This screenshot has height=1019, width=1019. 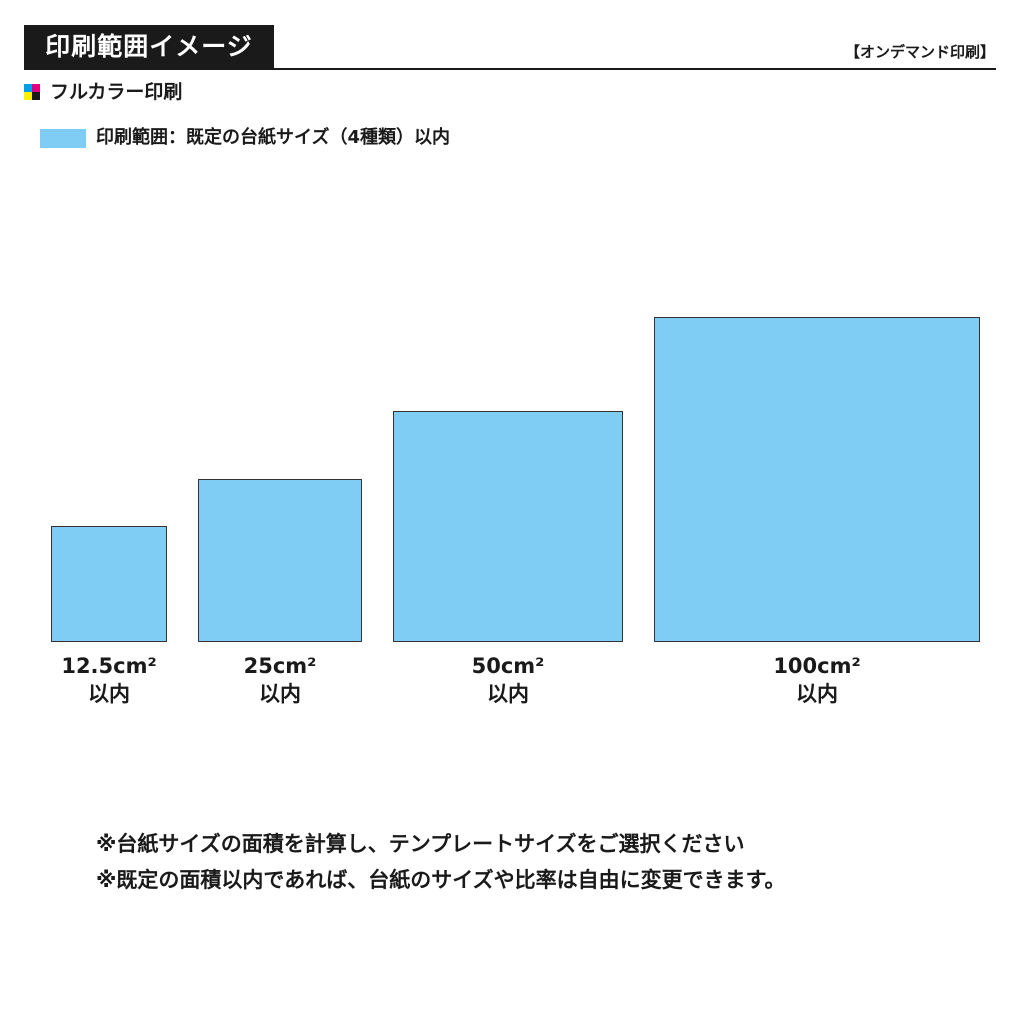 I want to click on header-divider, so click(x=510, y=69).